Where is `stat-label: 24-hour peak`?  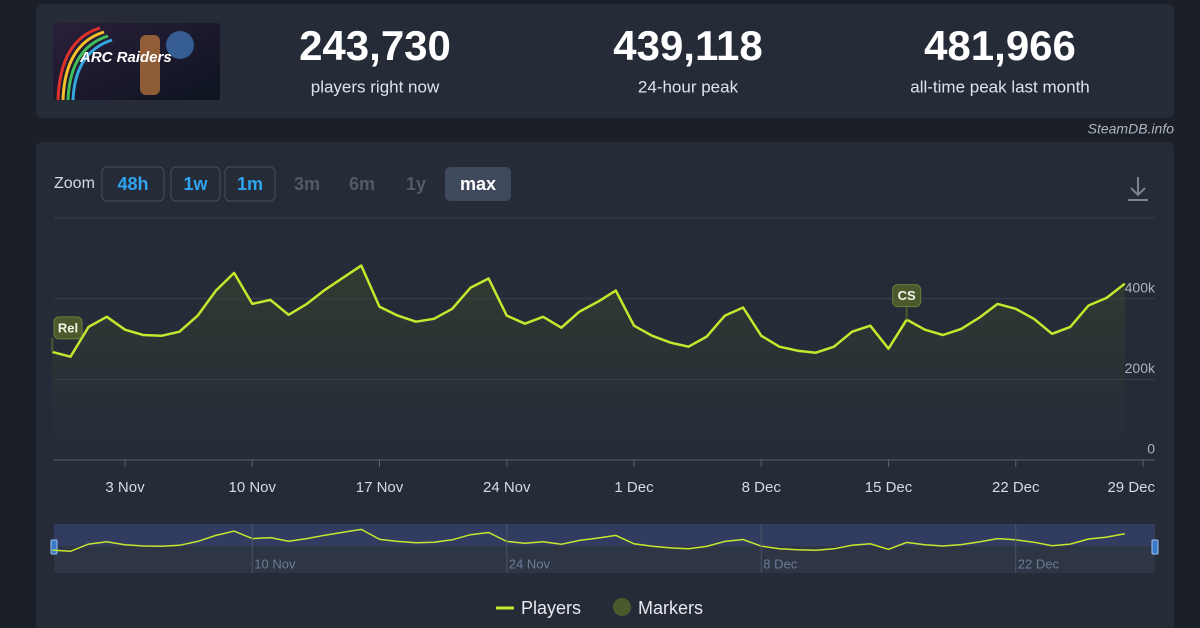
stat-label: 24-hour peak is located at coordinates (688, 86).